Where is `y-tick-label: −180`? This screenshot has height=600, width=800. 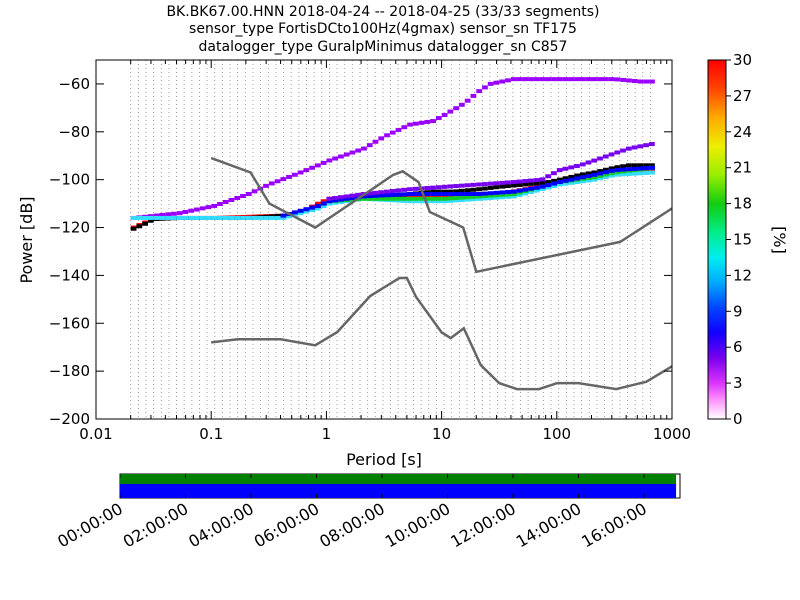 y-tick-label: −180 is located at coordinates (69, 371).